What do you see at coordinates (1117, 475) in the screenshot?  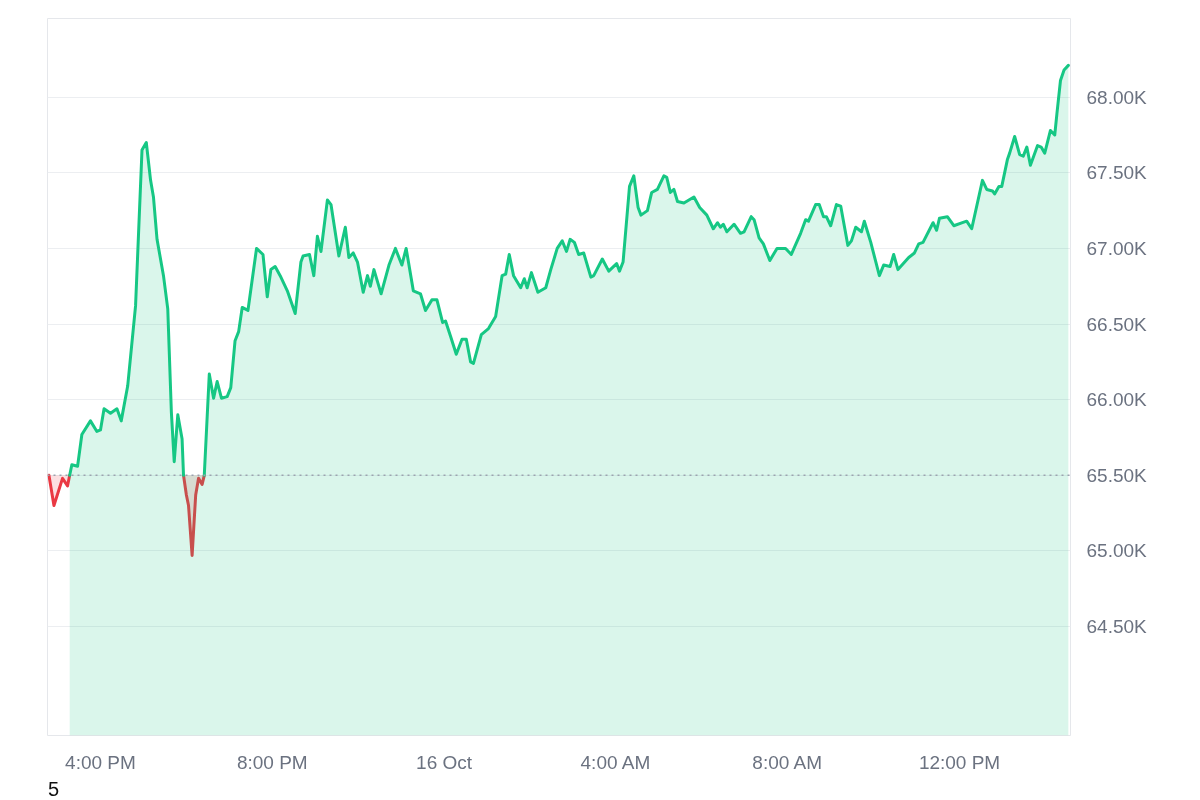 I see `y-tick-label: 65.50K` at bounding box center [1117, 475].